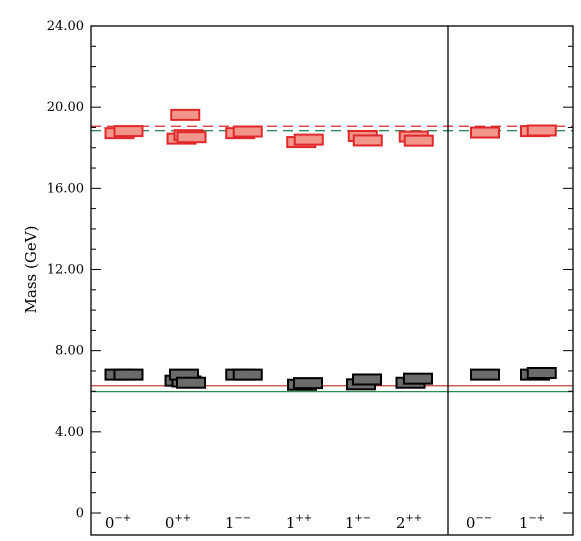 Image resolution: width=581 pixels, height=541 pixels. Describe the element at coordinates (325, 522) in the screenshot. I see `x-category-labels: 0−+ 0++ 1−− 1++ 1+− 2++ 0−− 1−+` at that location.